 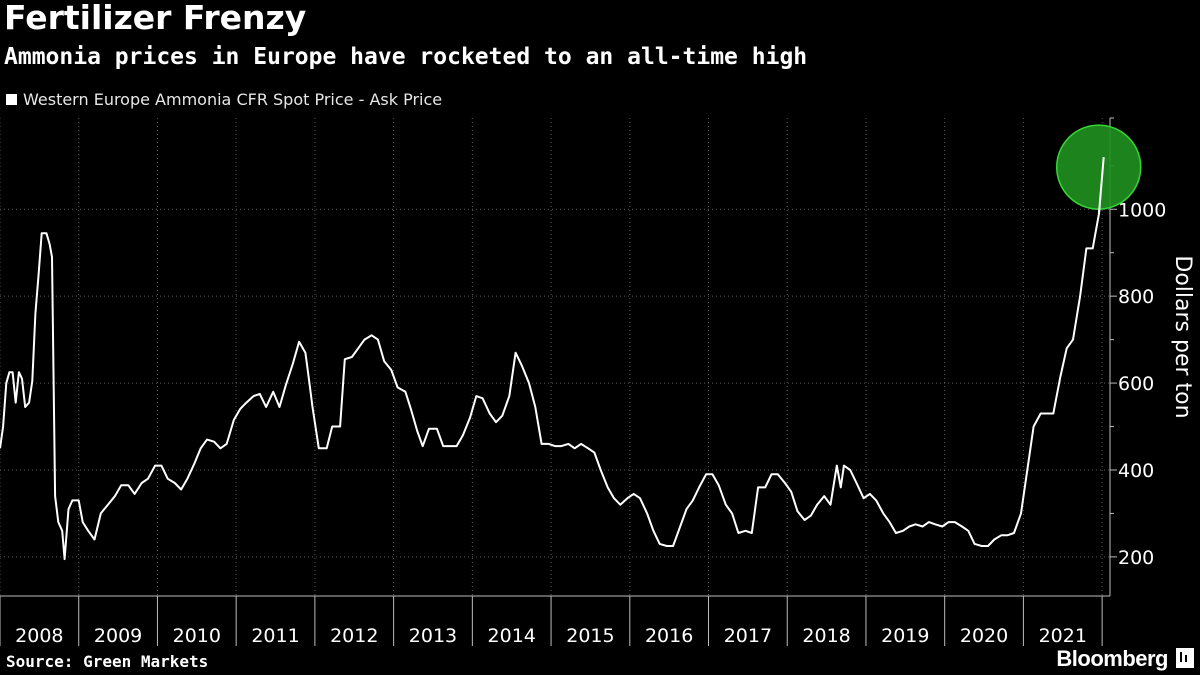 I want to click on y-tick-label: 600, so click(x=1136, y=384).